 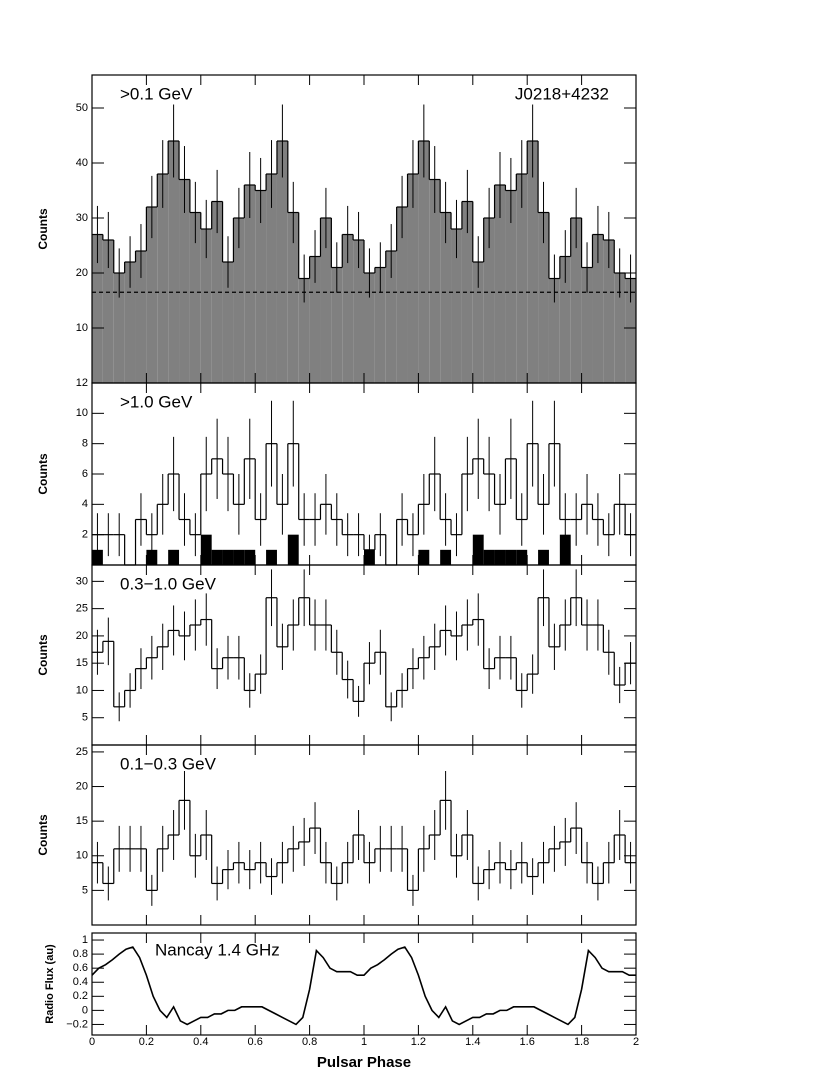 What do you see at coordinates (418, 1042) in the screenshot?
I see `x-tick-label: 1.2` at bounding box center [418, 1042].